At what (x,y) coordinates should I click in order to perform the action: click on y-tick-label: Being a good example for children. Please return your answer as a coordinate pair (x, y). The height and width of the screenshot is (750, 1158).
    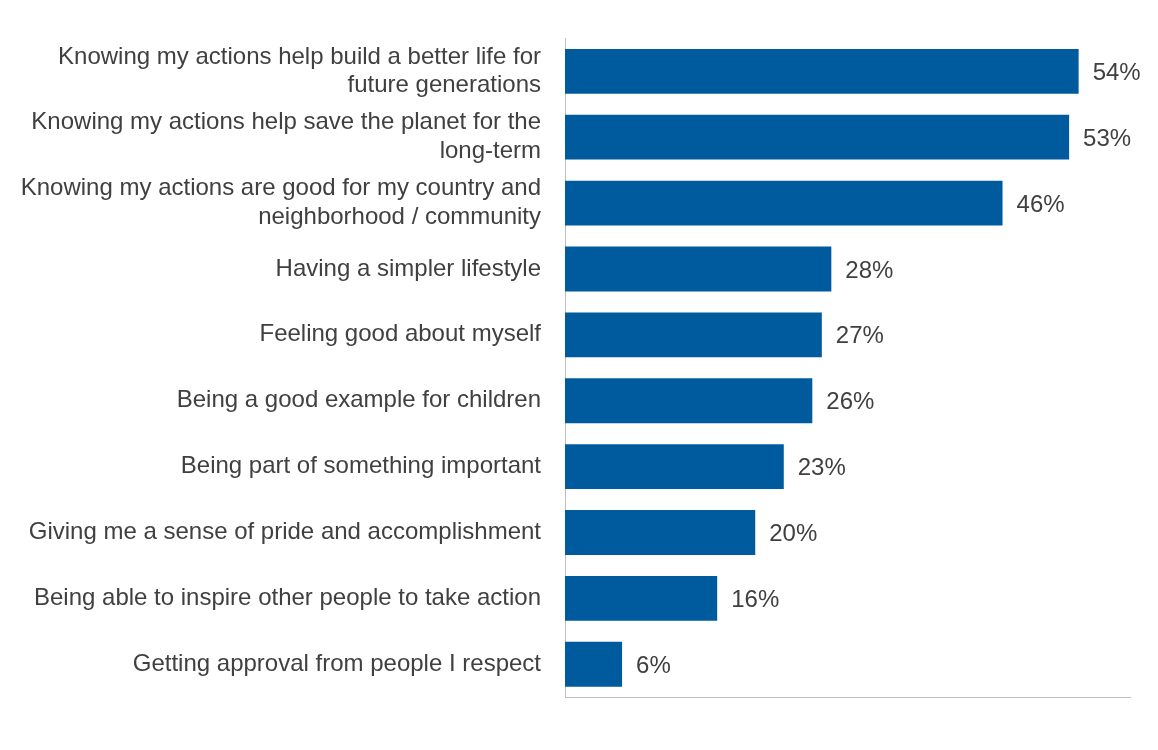
    Looking at the image, I should click on (358, 399).